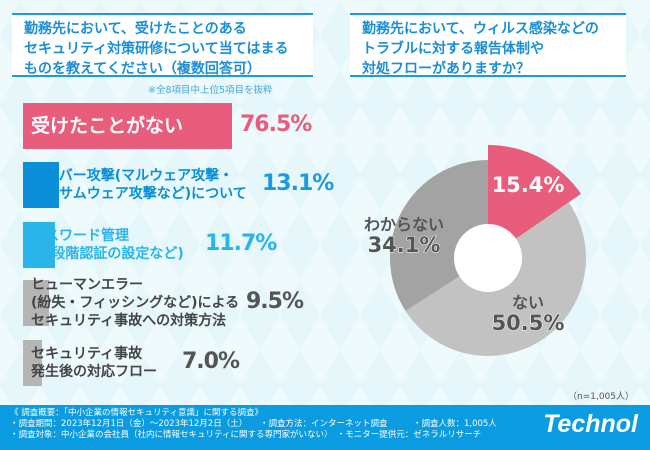 The image size is (650, 450). Describe the element at coordinates (404, 245) in the screenshot. I see `pie-value-label: 34.1%` at that location.